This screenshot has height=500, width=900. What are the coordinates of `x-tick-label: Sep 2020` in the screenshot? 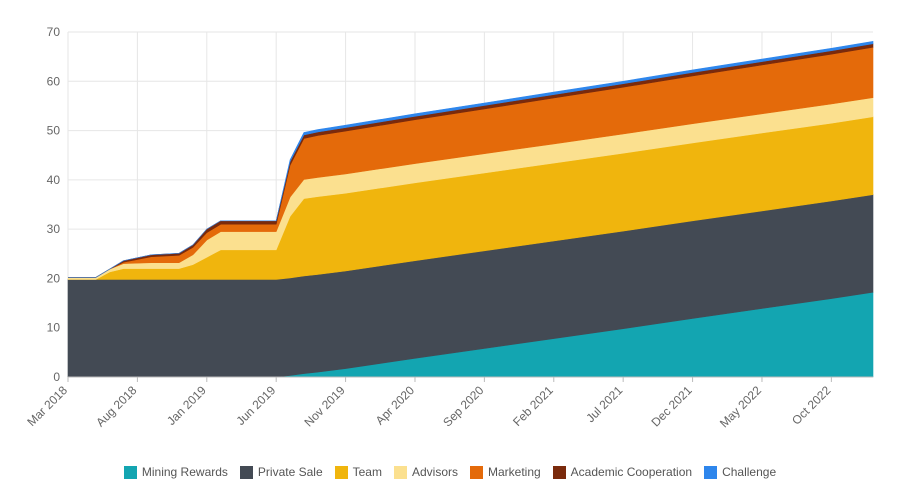 It's located at (463, 406).